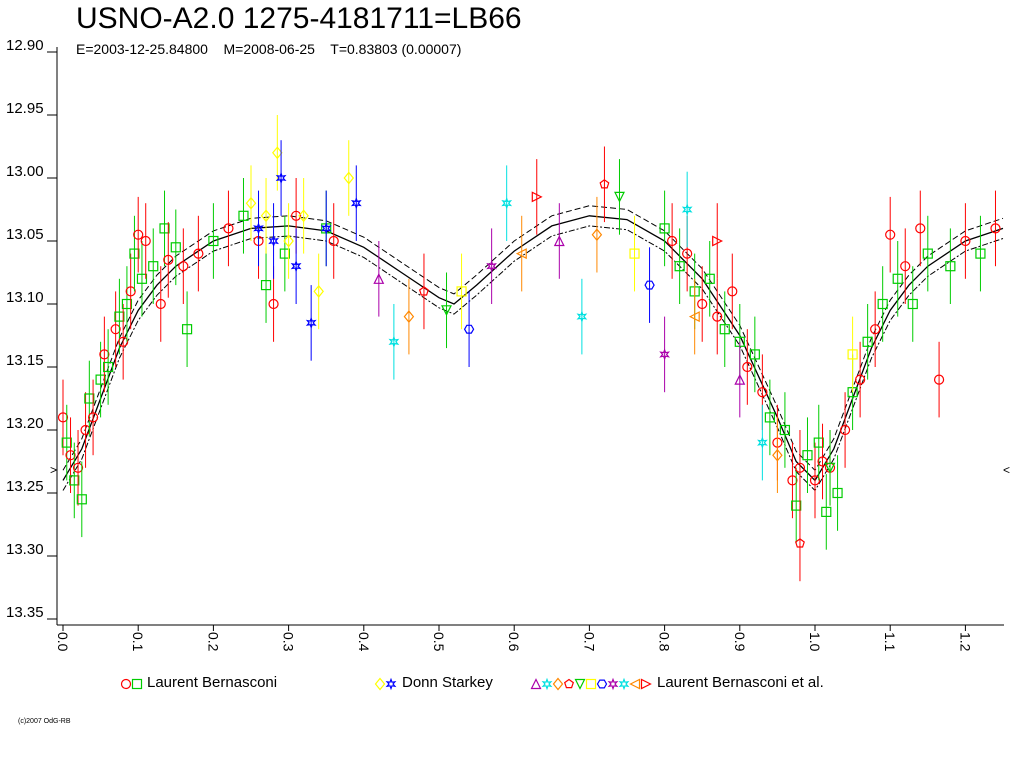 Image resolution: width=1024 pixels, height=768 pixels. Describe the element at coordinates (289, 642) in the screenshot. I see `x-tick-label: 0.3` at that location.